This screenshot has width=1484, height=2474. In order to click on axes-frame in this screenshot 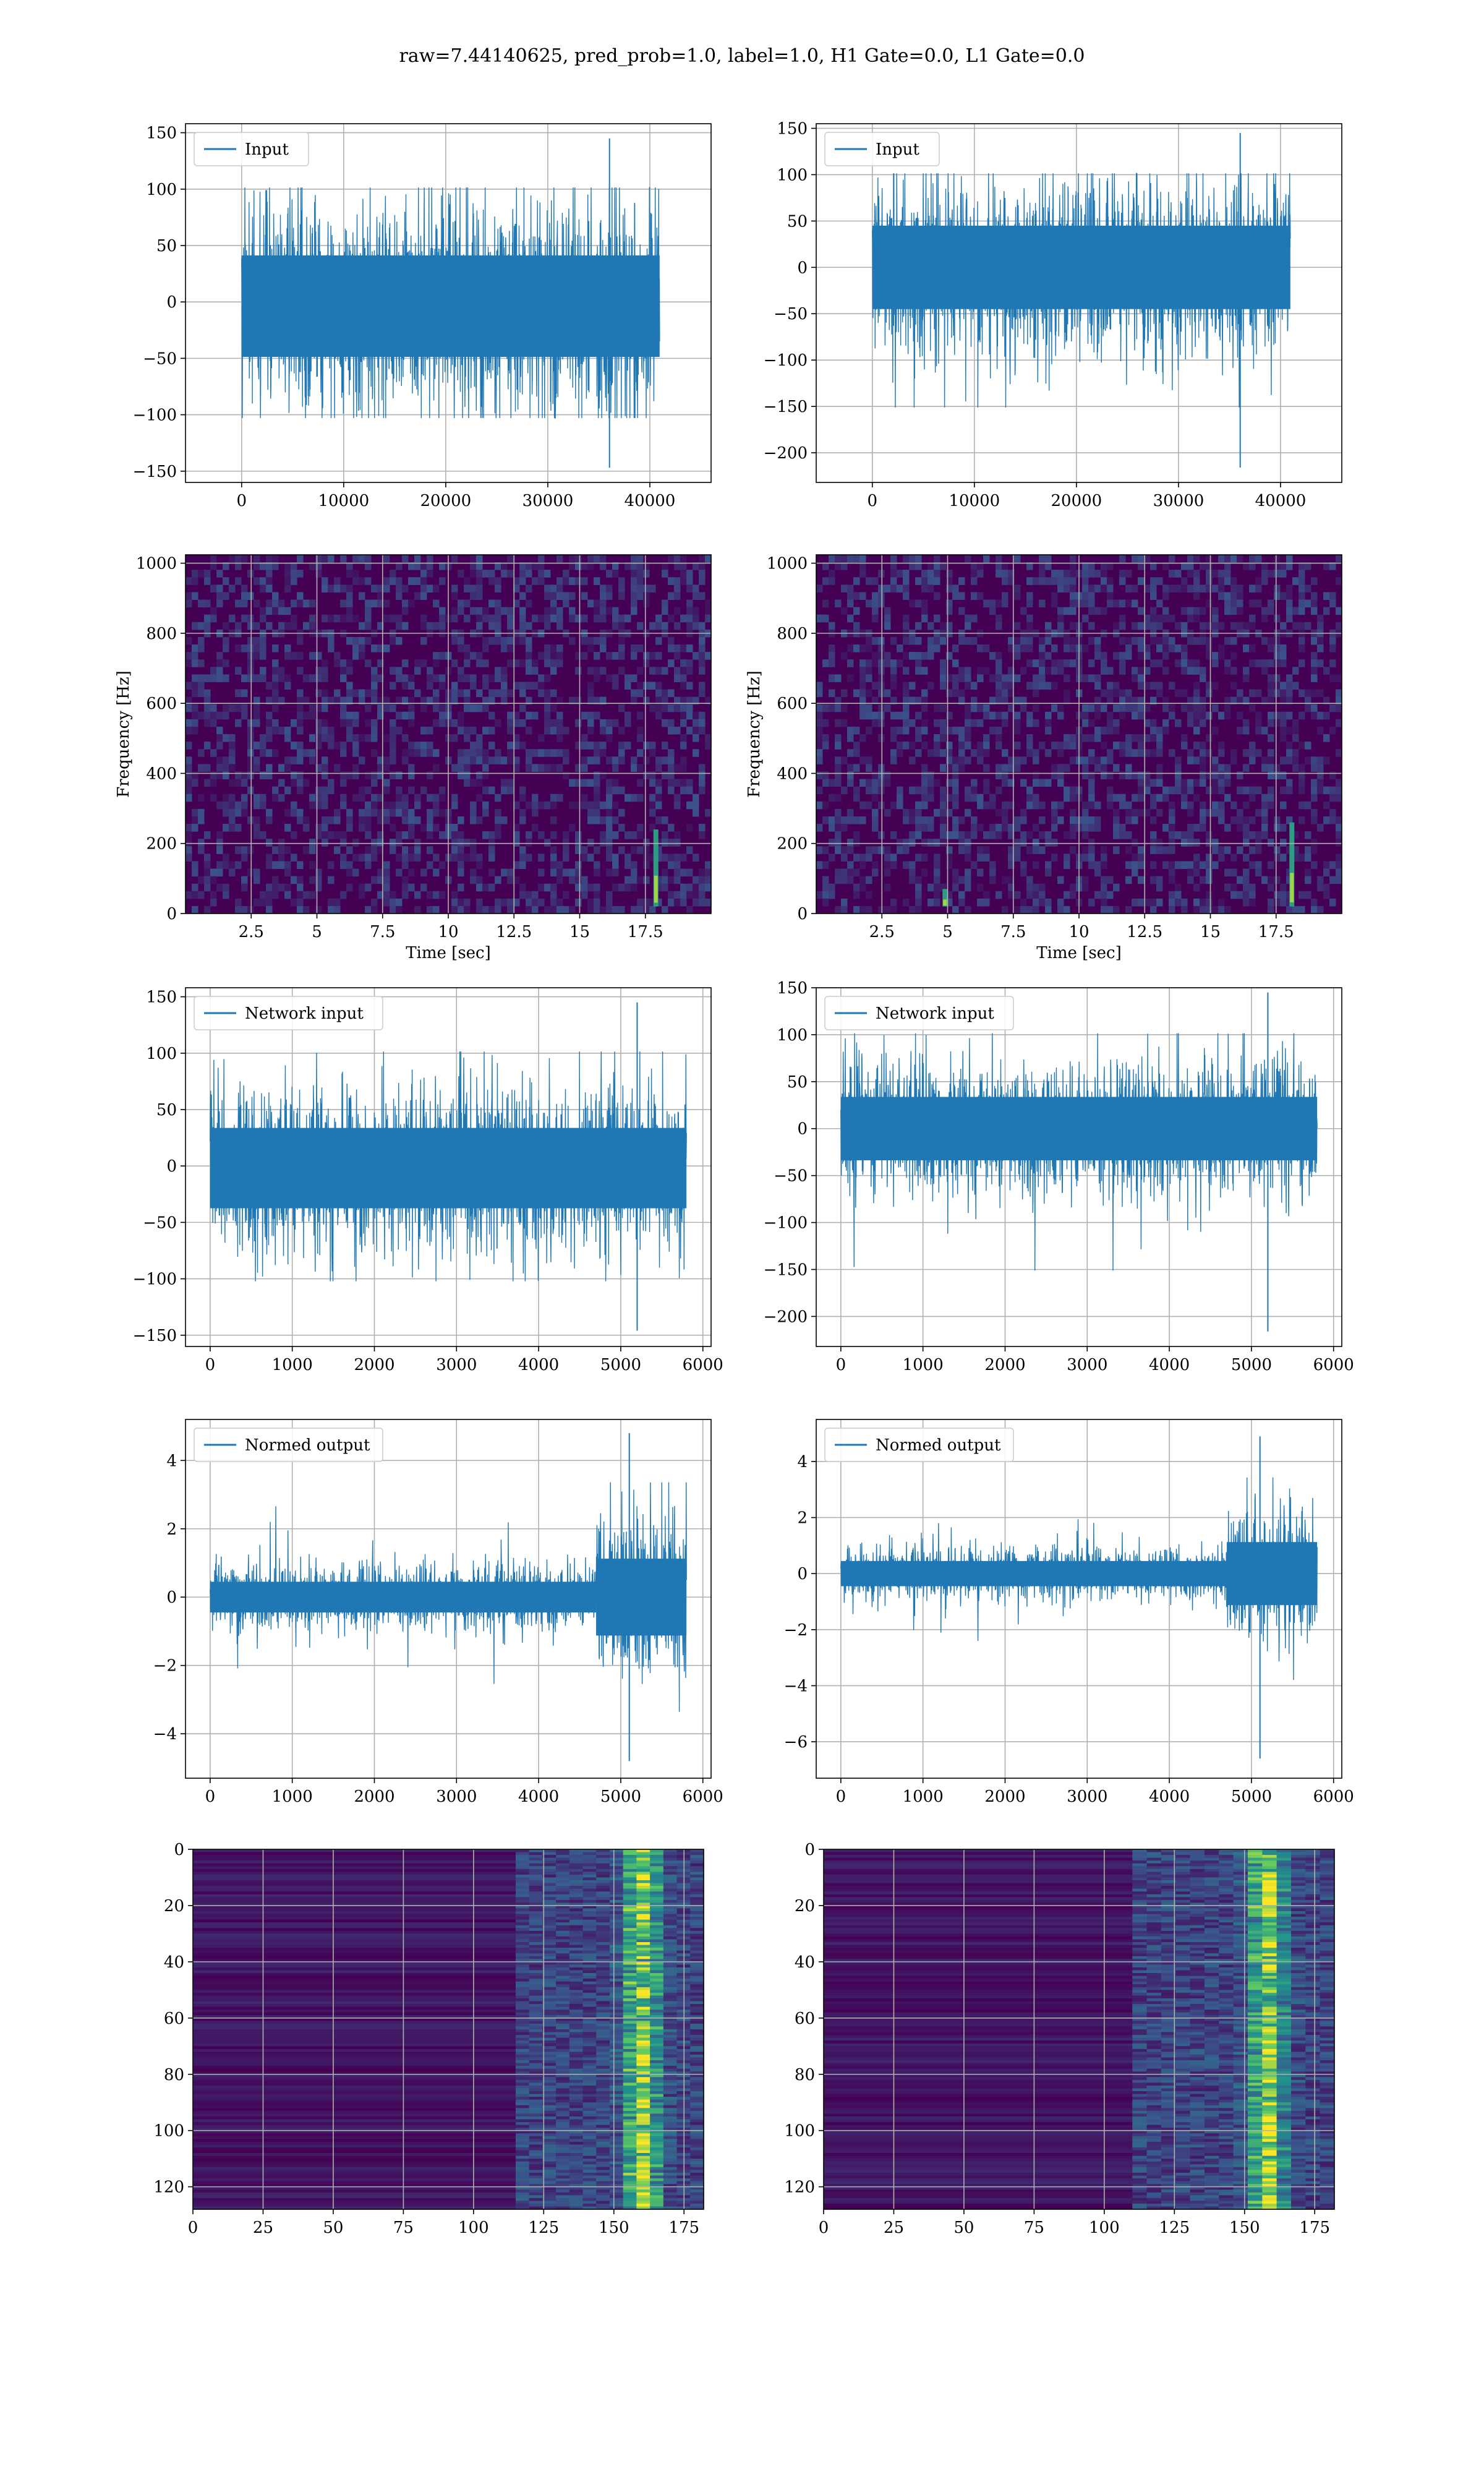, I will do `click(448, 303)`.